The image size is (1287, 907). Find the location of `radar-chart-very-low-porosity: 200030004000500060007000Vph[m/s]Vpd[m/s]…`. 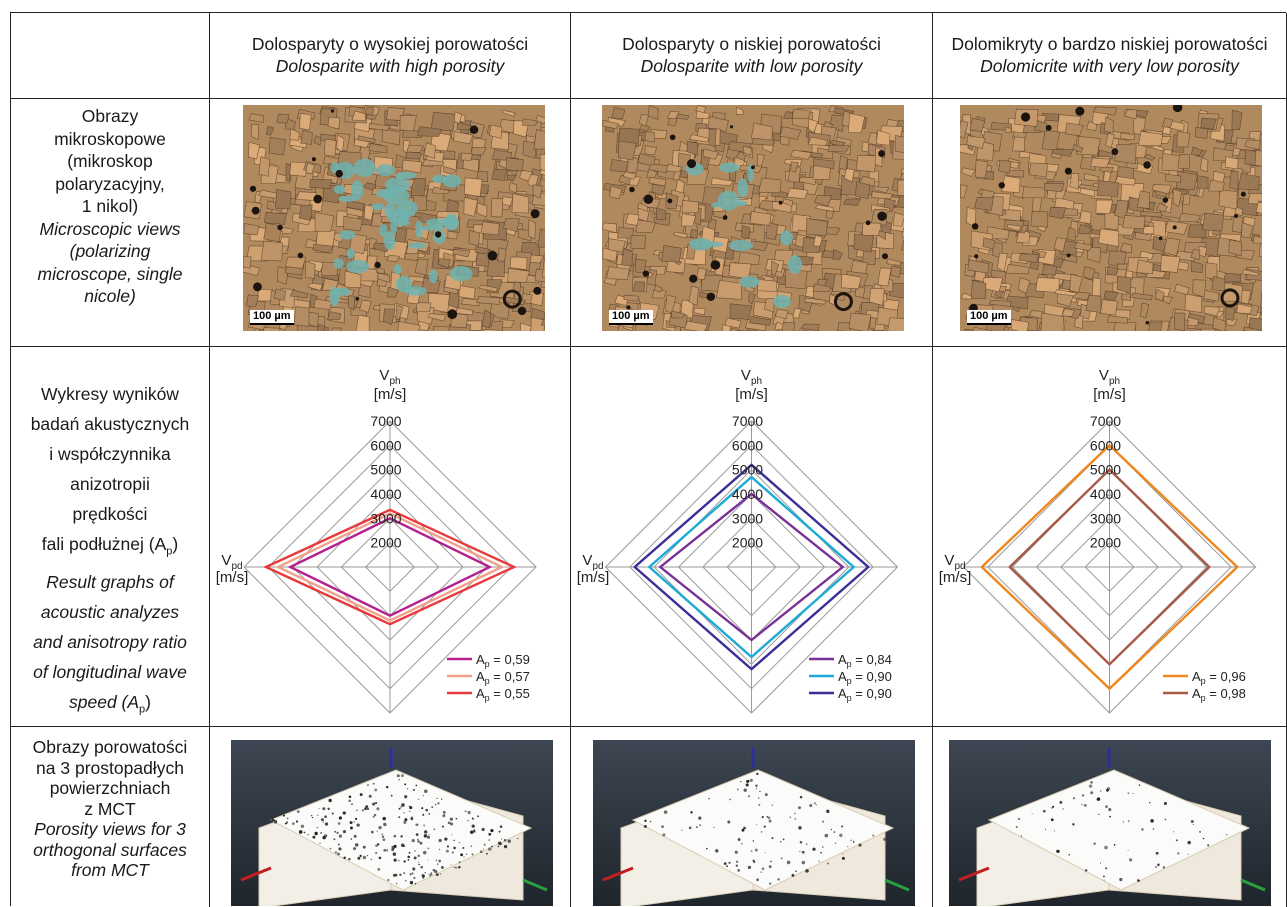

radar-chart-very-low-porosity: 200030004000500060007000Vph[m/s]Vpd[m/s]… is located at coordinates (1109, 536).